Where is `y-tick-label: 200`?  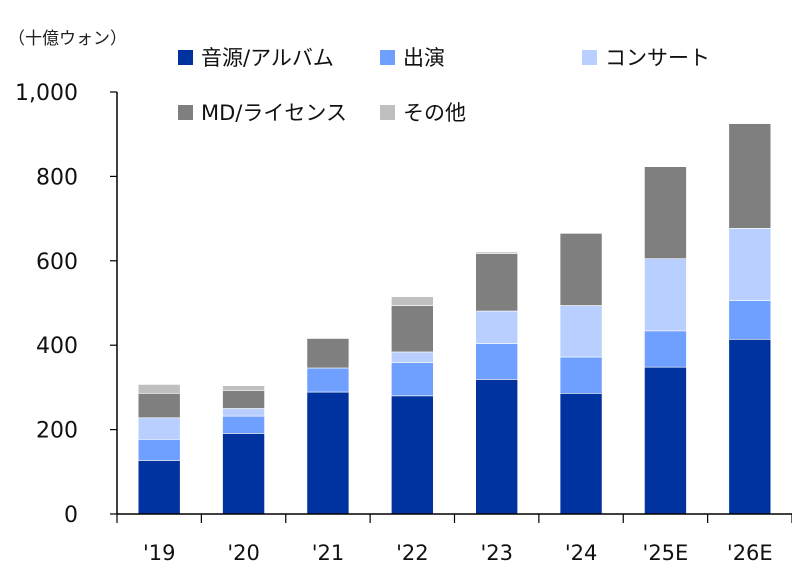 y-tick-label: 200 is located at coordinates (57, 431).